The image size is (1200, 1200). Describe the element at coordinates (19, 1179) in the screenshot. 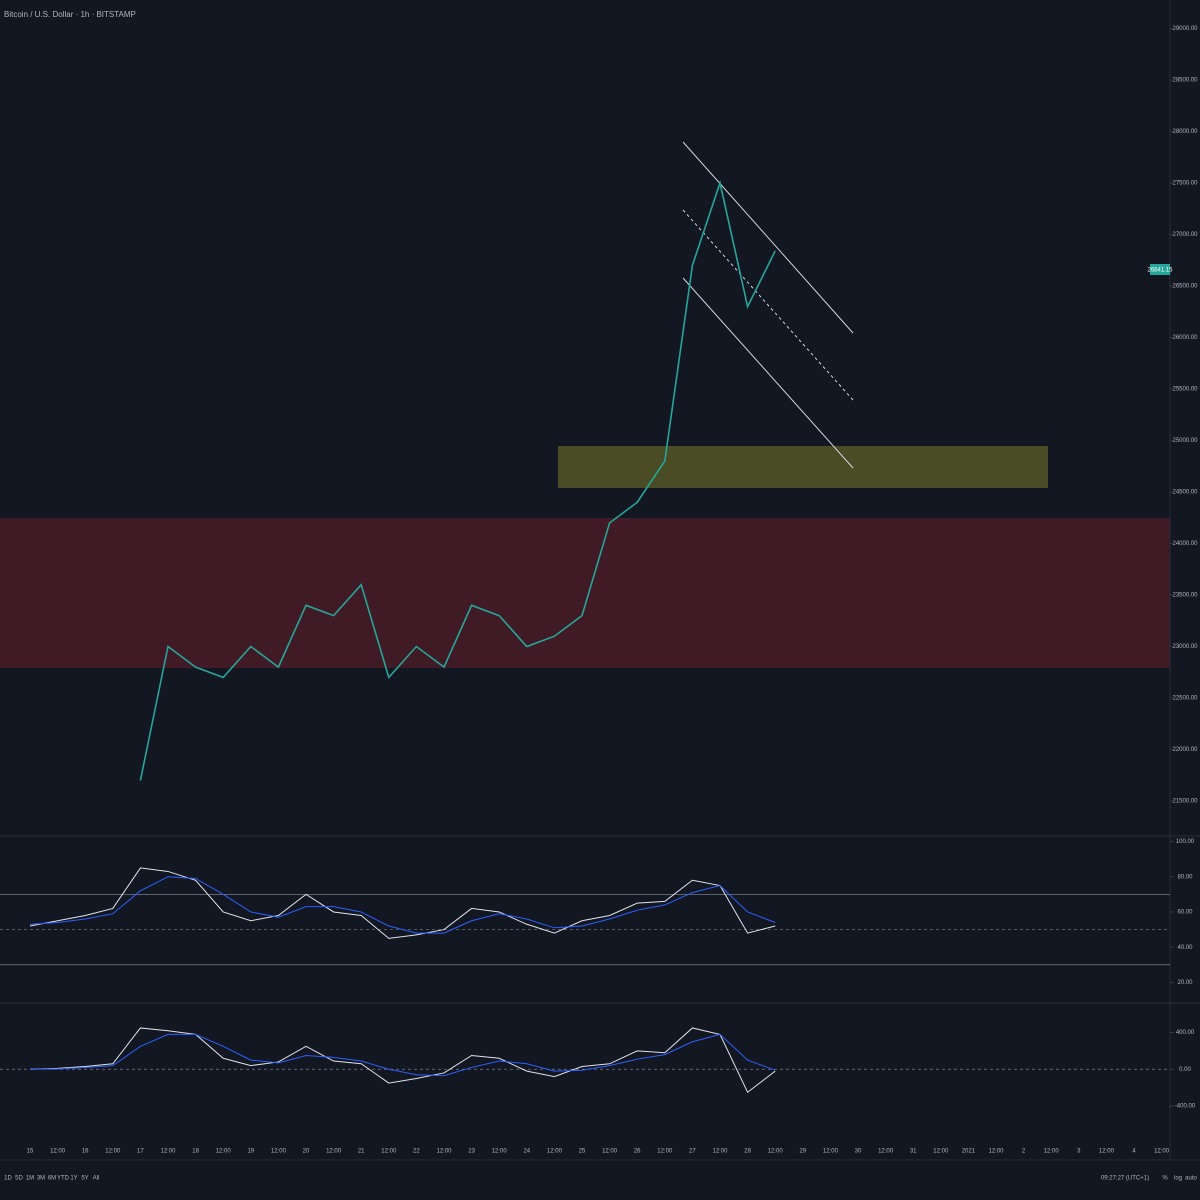

I see `range-button: 5D` at that location.